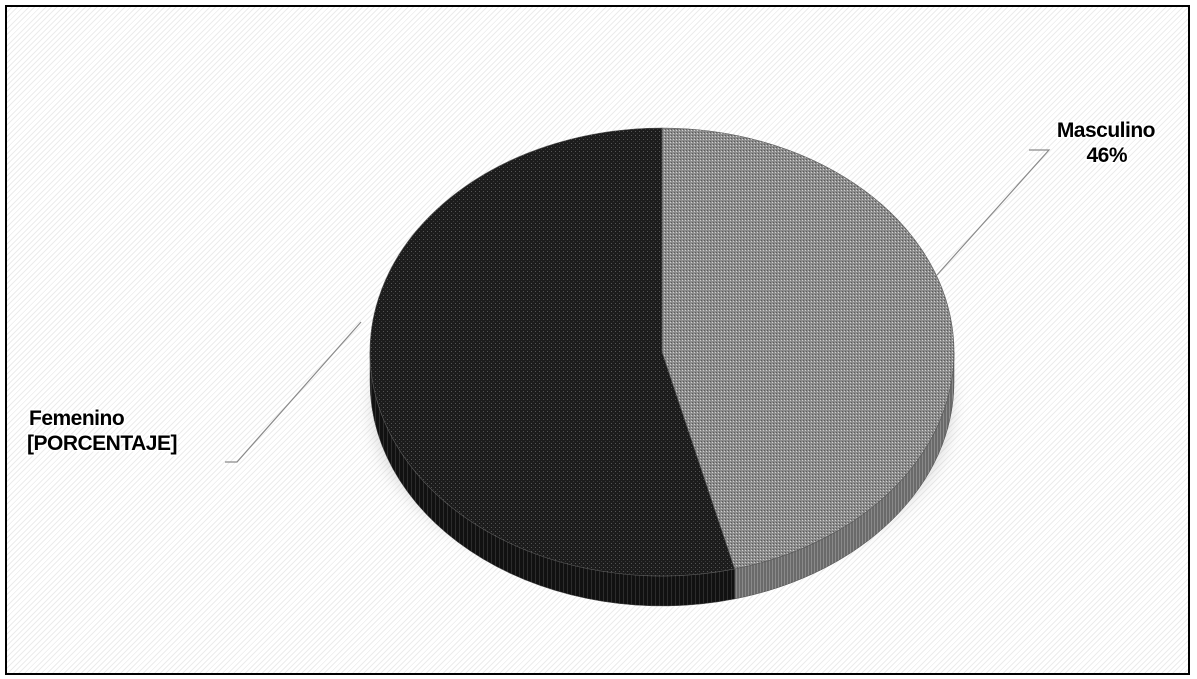 This screenshot has width=1197, height=679. What do you see at coordinates (102, 443) in the screenshot?
I see `data-label-value-femenino: [PORCENTAJE]` at bounding box center [102, 443].